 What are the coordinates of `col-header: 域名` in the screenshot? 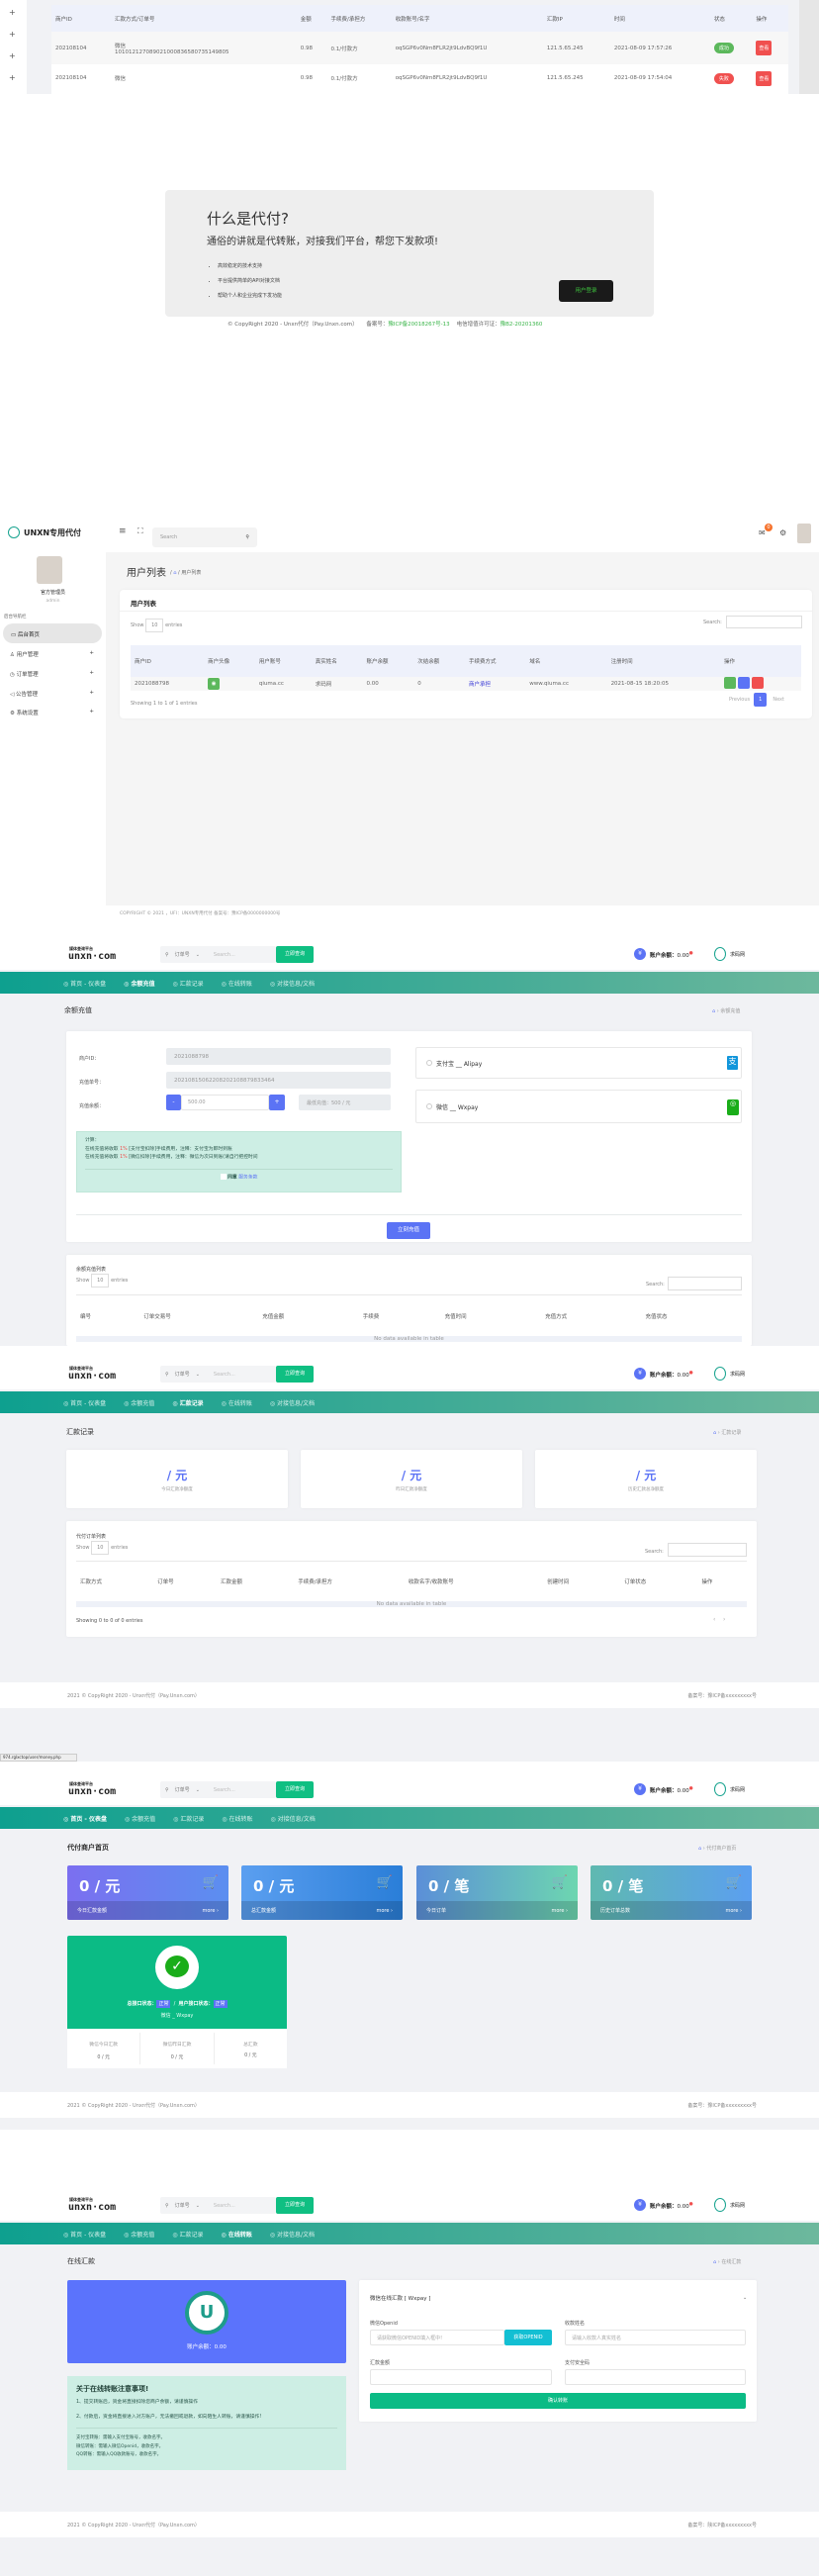 It's located at (566, 661).